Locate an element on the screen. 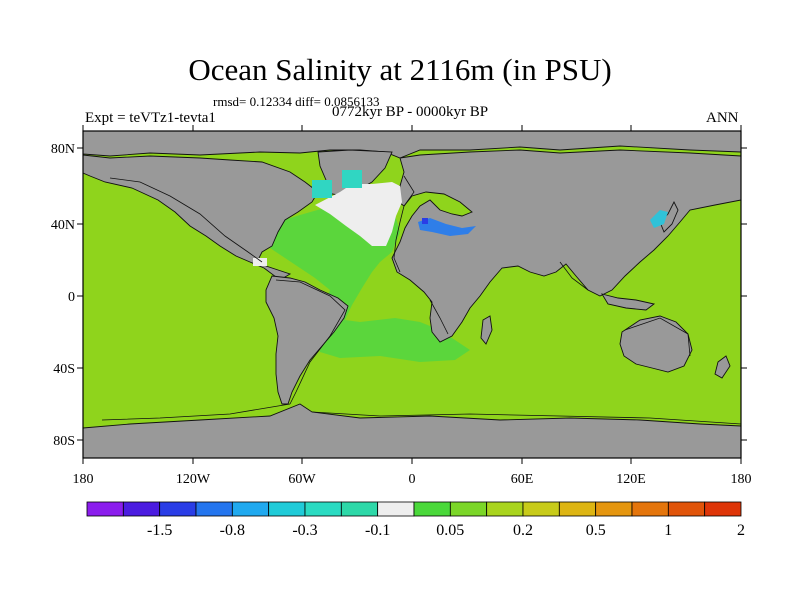 The image size is (800, 600). japan is located at coordinates (669, 216).